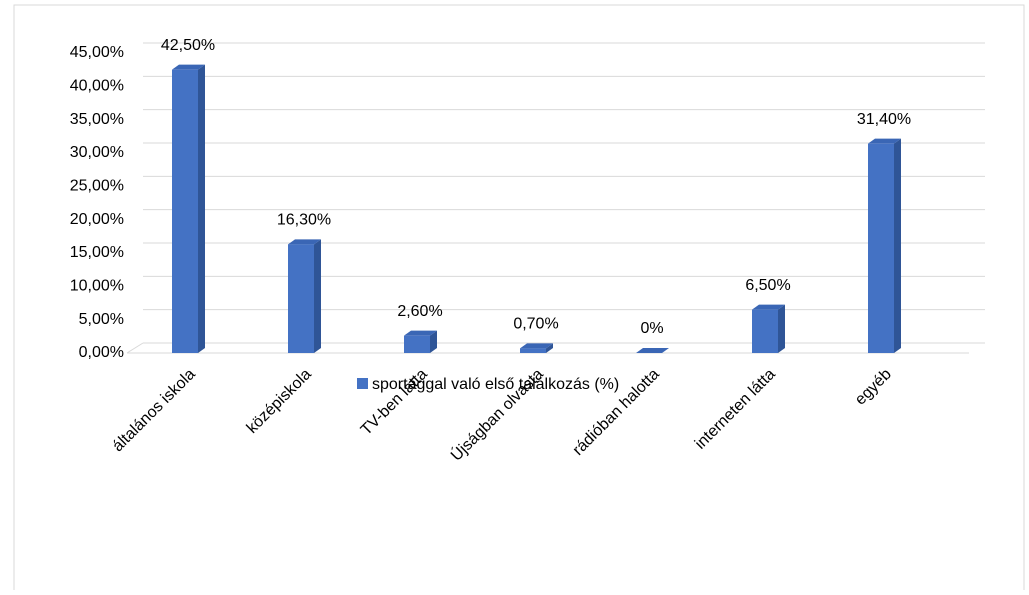  What do you see at coordinates (101, 352) in the screenshot?
I see `y-tick-label: 0,00%` at bounding box center [101, 352].